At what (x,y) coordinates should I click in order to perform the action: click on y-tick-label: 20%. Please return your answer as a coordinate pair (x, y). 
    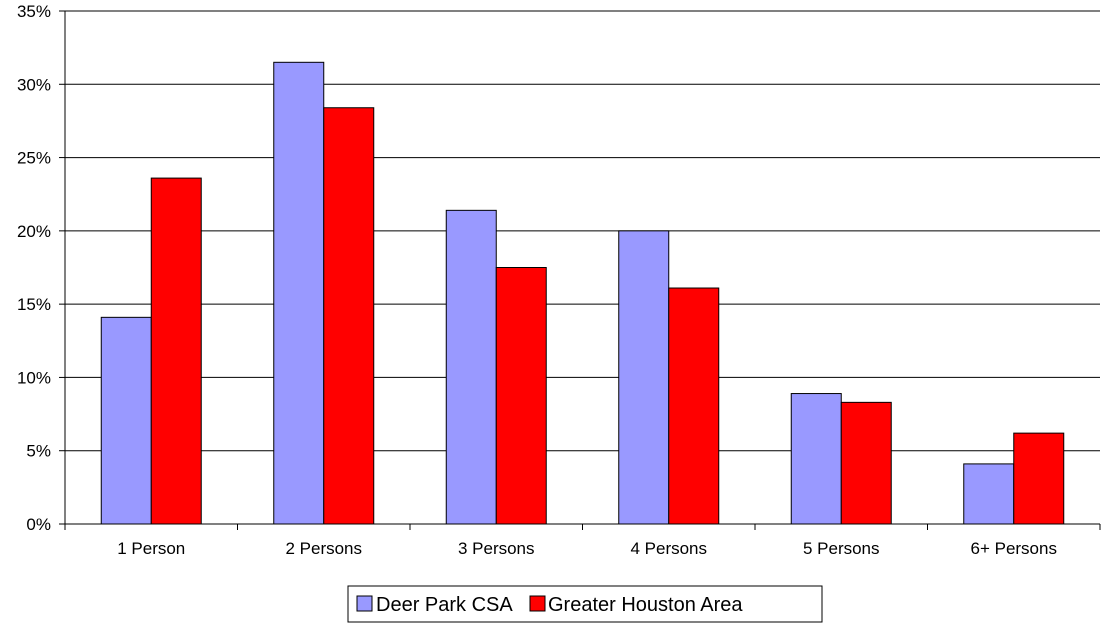
    Looking at the image, I should click on (34, 231).